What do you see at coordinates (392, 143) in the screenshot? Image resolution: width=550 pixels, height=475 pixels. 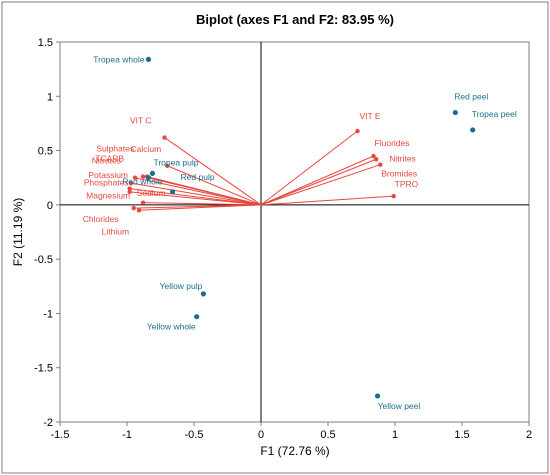 I see `variable-label: Fluorides` at bounding box center [392, 143].